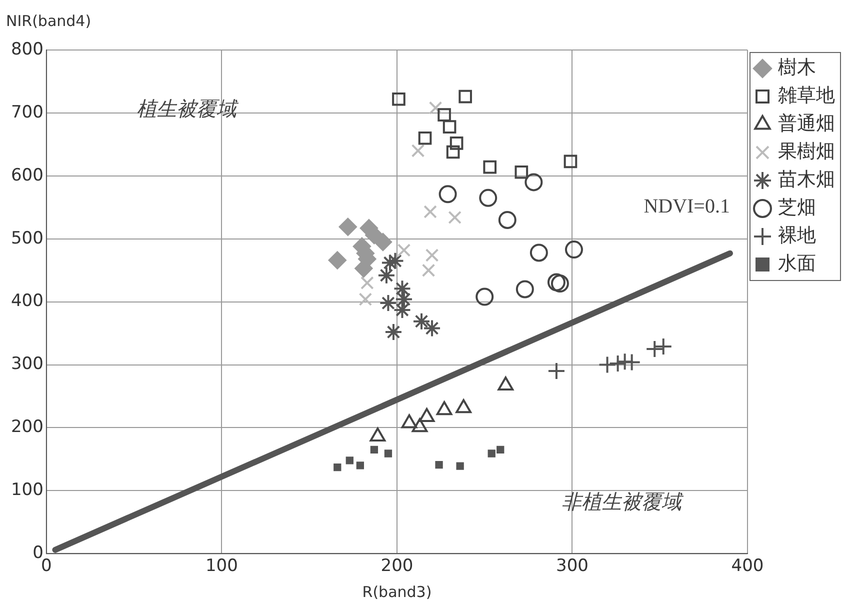  What do you see at coordinates (397, 566) in the screenshot?
I see `x-tick-label: 200` at bounding box center [397, 566].